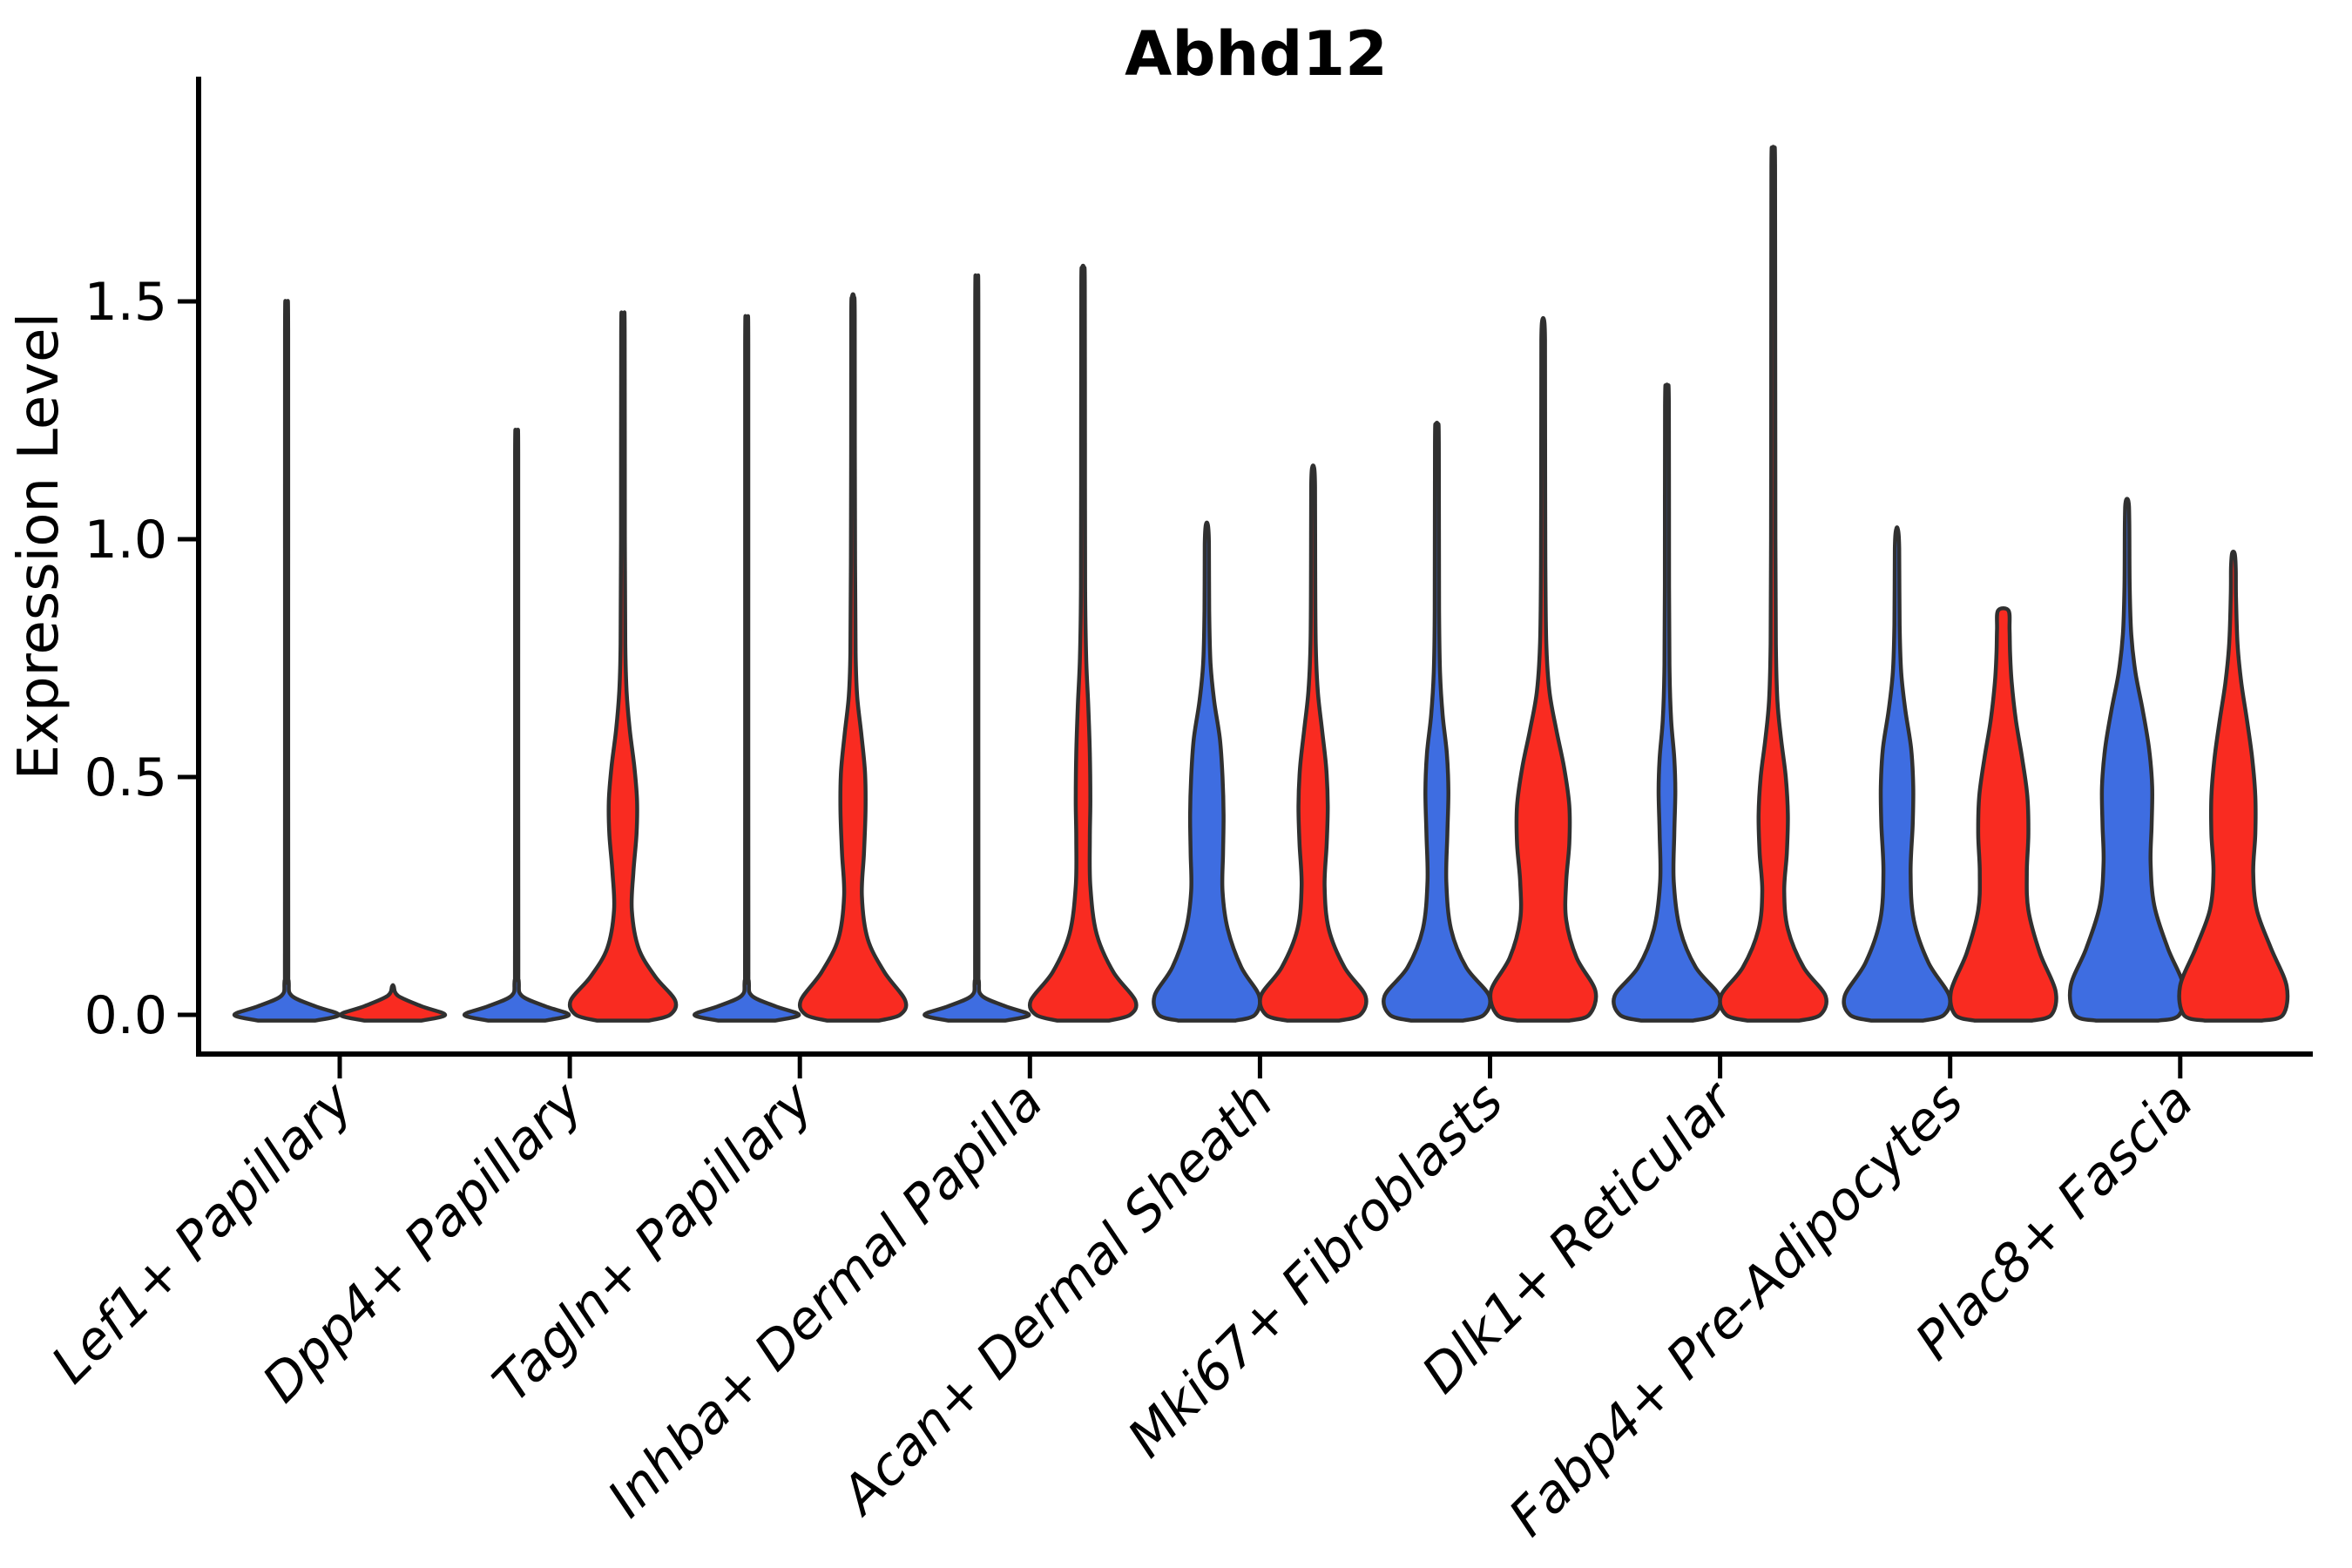 Image resolution: width=2352 pixels, height=1568 pixels. Describe the element at coordinates (1543, 669) in the screenshot. I see `violin-5-red` at that location.